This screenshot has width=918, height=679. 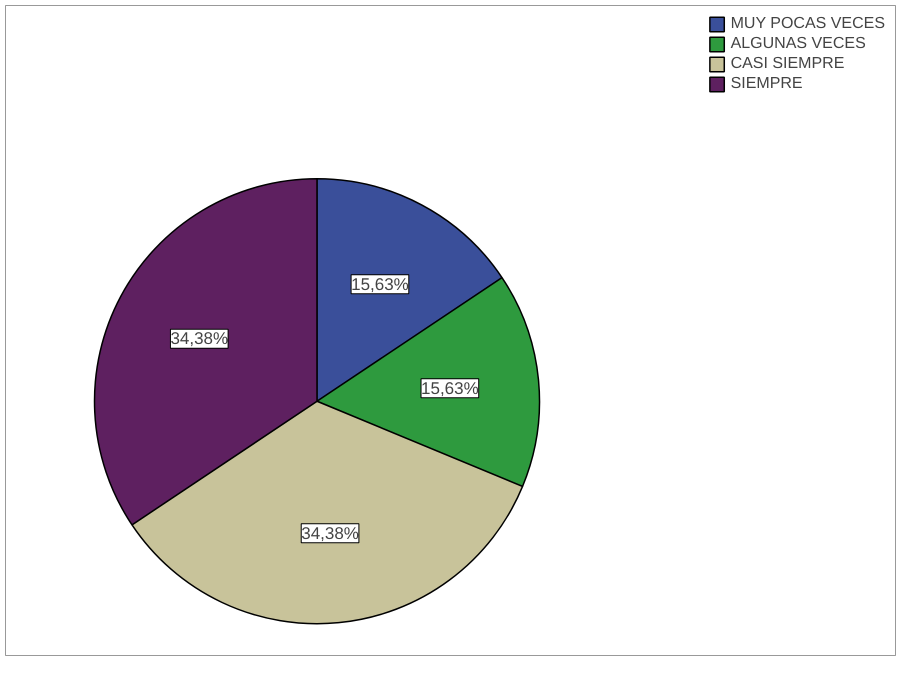 I want to click on legend-label: CASI SIEMPRE, so click(x=787, y=64).